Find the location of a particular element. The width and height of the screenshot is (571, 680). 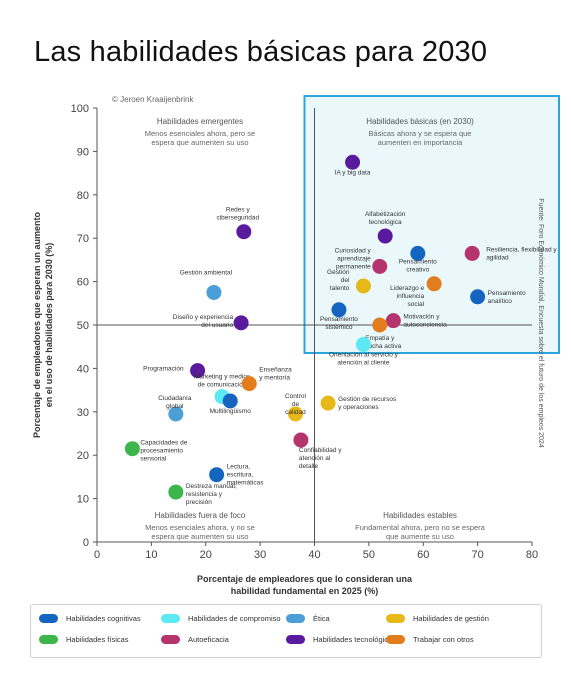

legend-item: Habilidades cognitivas is located at coordinates (90, 618).